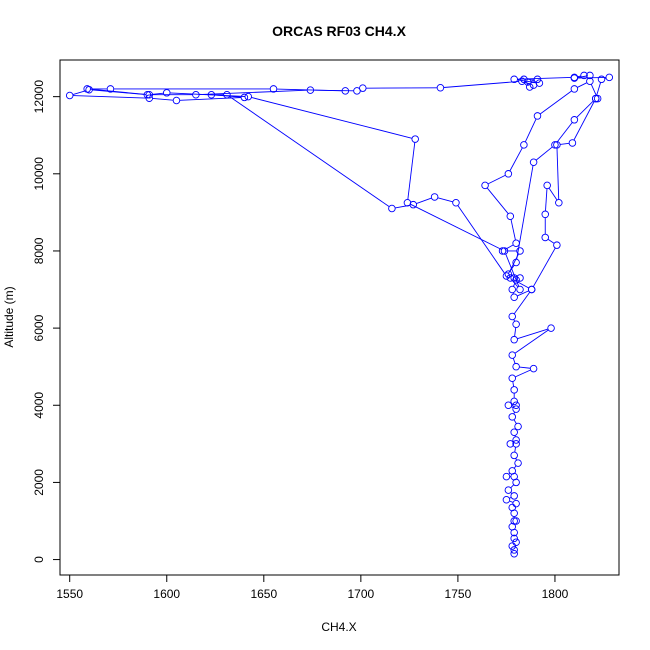  I want to click on y-axis-label: Altitude (m), so click(9, 316).